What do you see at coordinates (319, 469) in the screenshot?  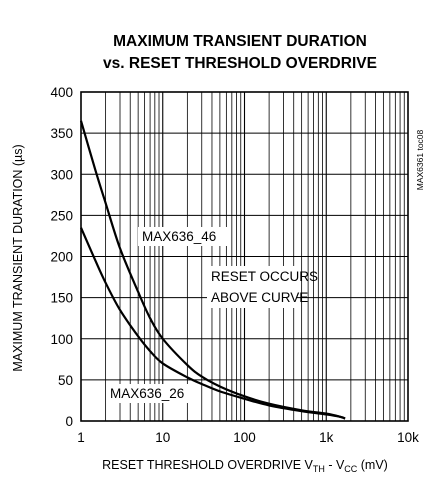 I see `x-axis-label-sub-th: TH` at bounding box center [319, 469].